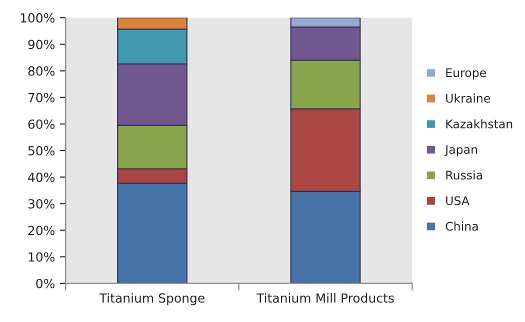  What do you see at coordinates (41, 45) in the screenshot?
I see `y-tick-label: 90%` at bounding box center [41, 45].